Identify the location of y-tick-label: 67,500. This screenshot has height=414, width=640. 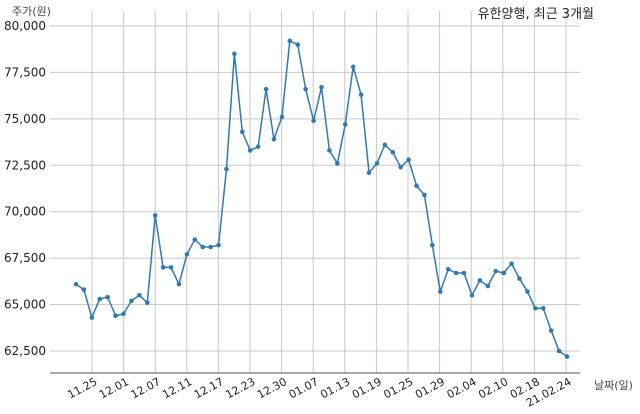
(25, 258).